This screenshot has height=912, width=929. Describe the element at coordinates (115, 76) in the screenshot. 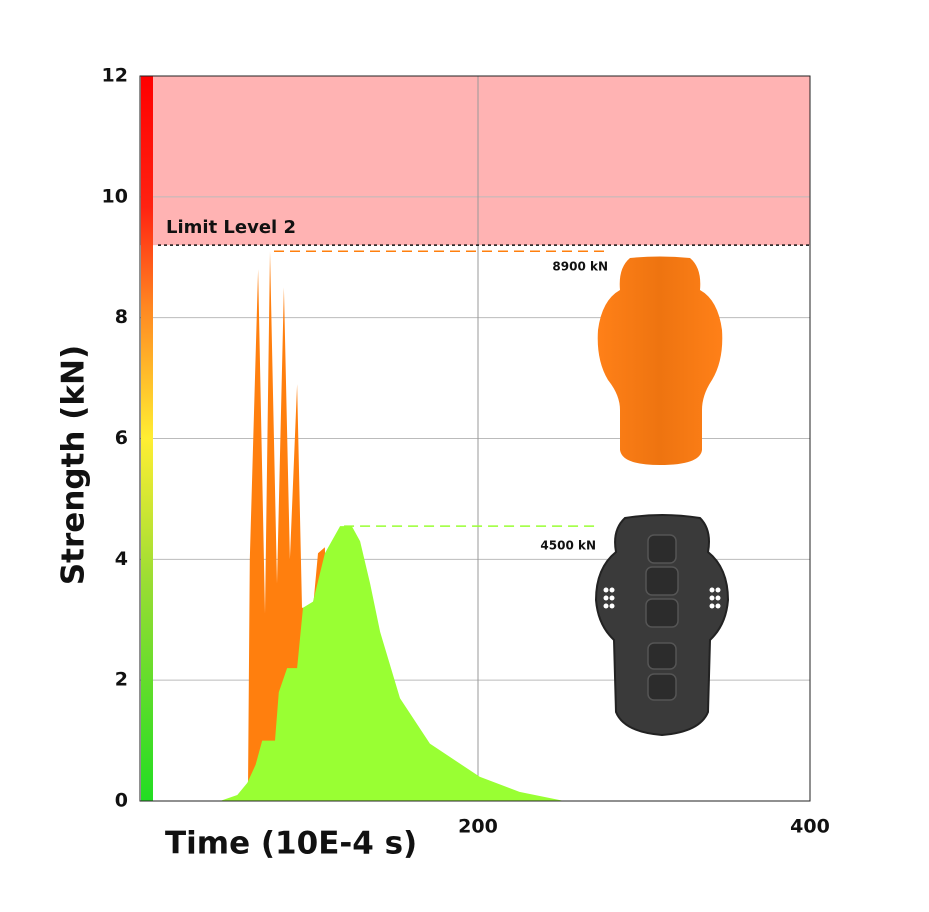

I see `y-tick-label: 12` at that location.